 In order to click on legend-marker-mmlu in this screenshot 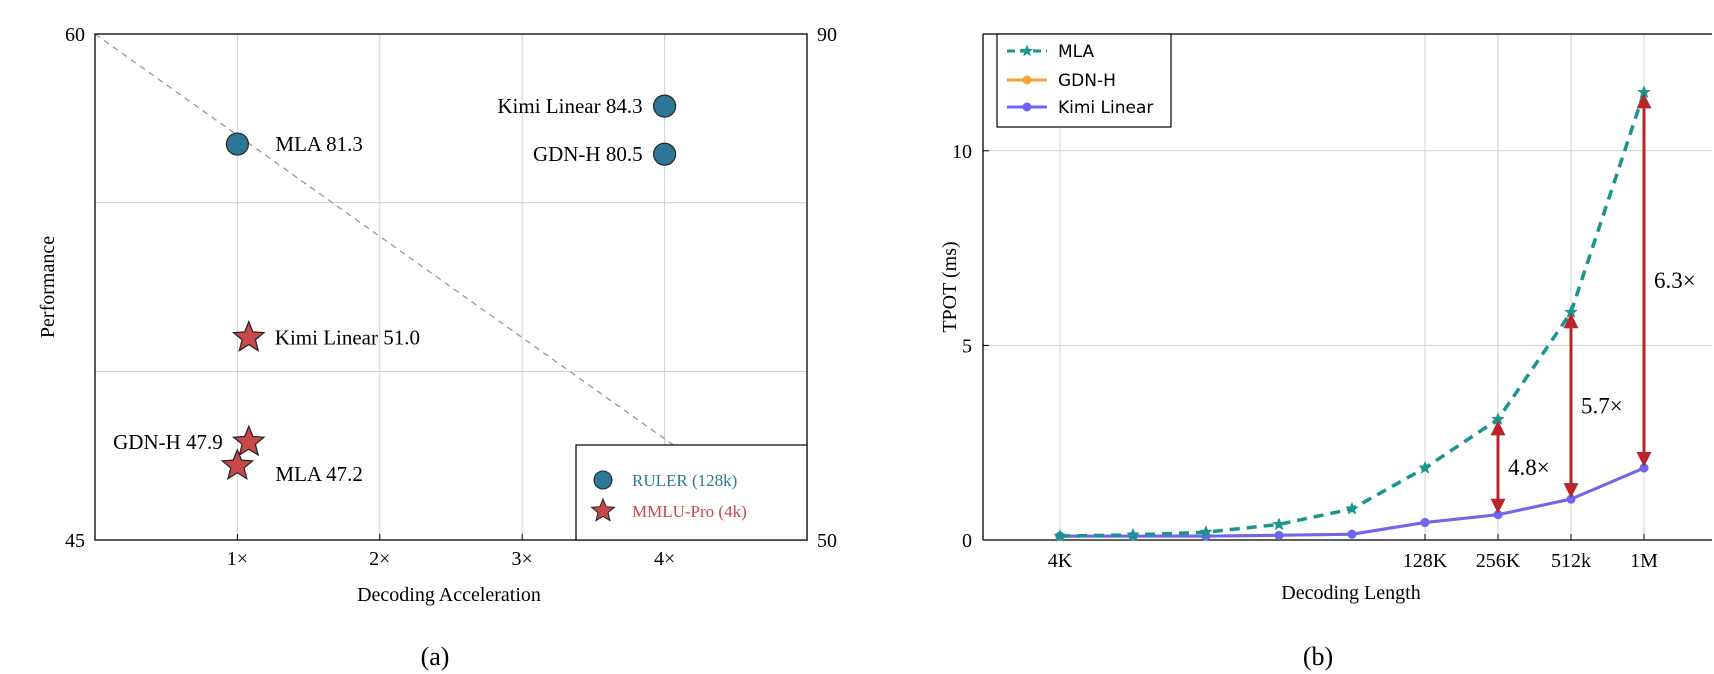, I will do `click(603, 509)`.